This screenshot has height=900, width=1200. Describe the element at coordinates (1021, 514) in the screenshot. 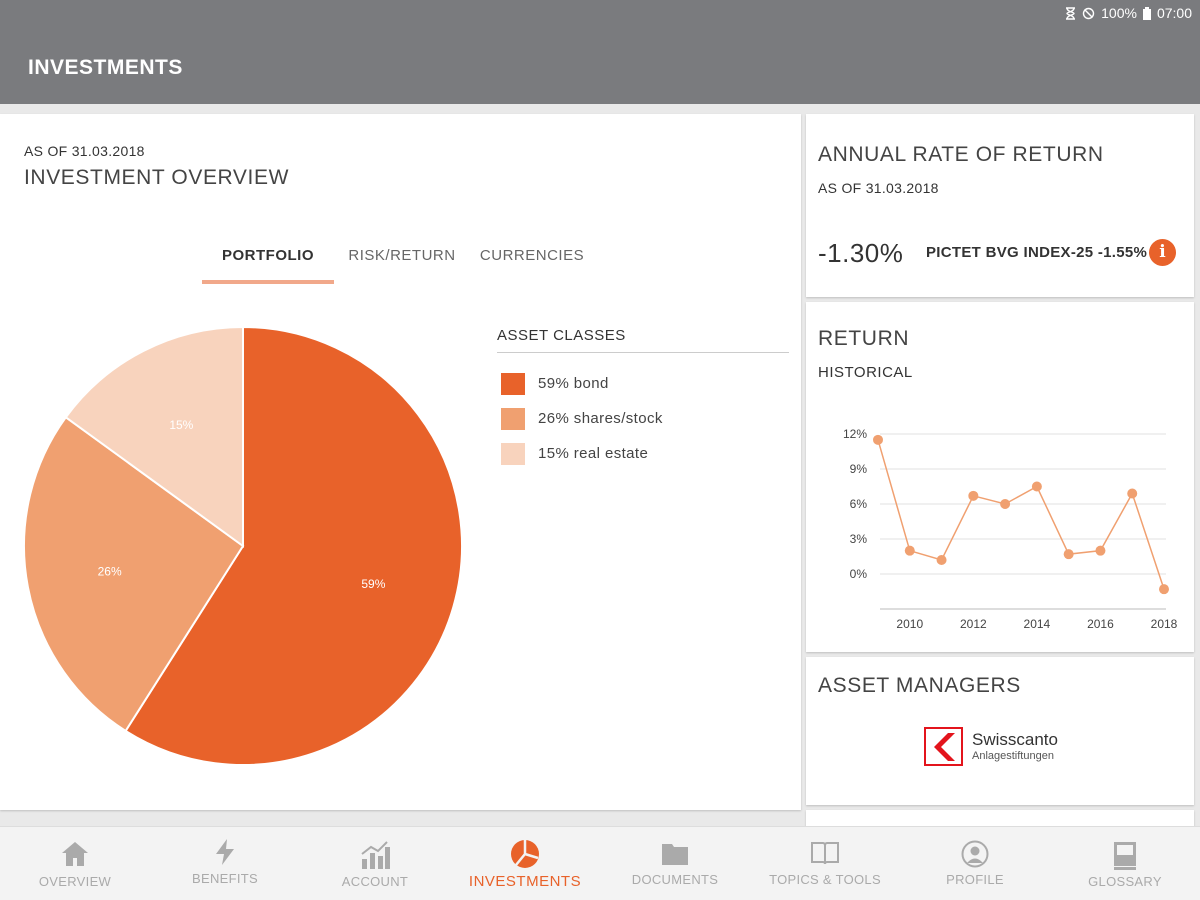

I see `return-series-line` at that location.